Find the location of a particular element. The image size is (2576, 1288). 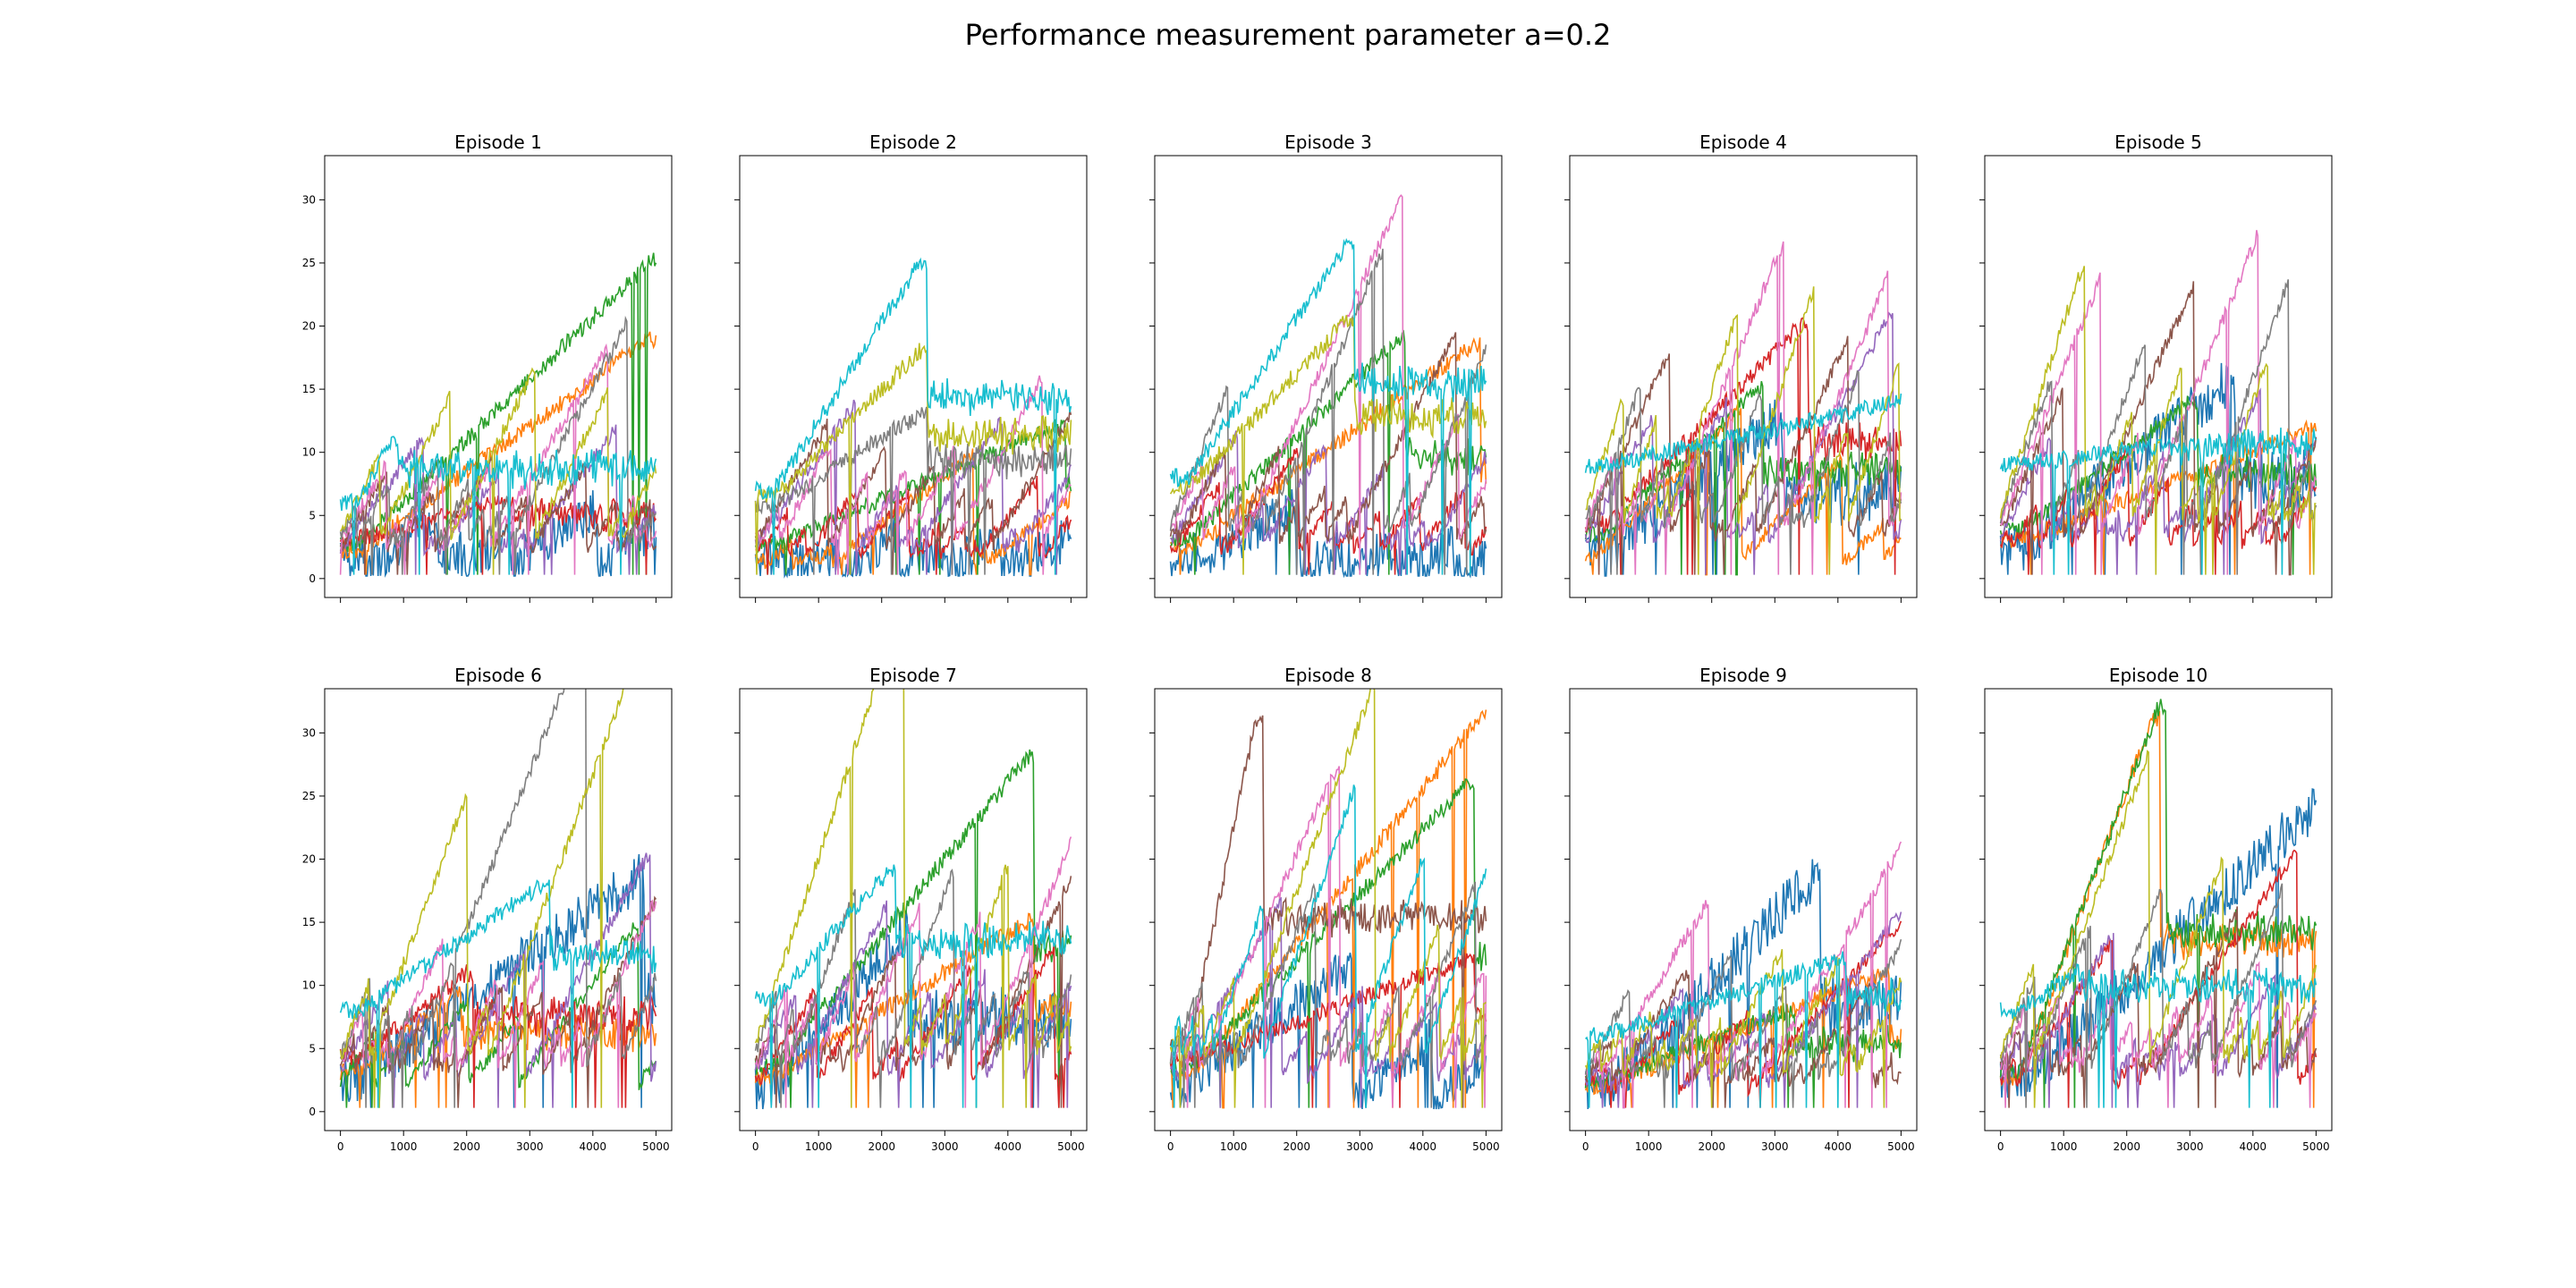

subplot-2: Episode 2 is located at coordinates (911, 367).